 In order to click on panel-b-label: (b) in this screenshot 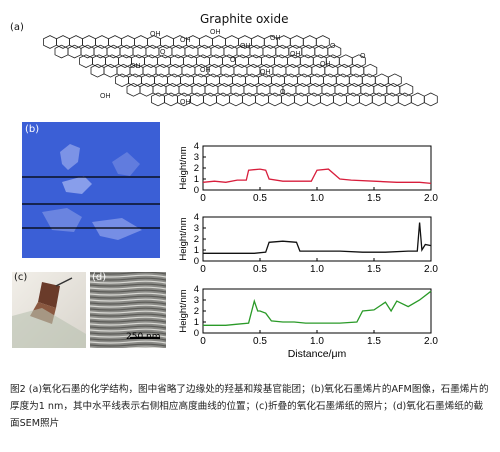, I will do `click(32, 129)`.